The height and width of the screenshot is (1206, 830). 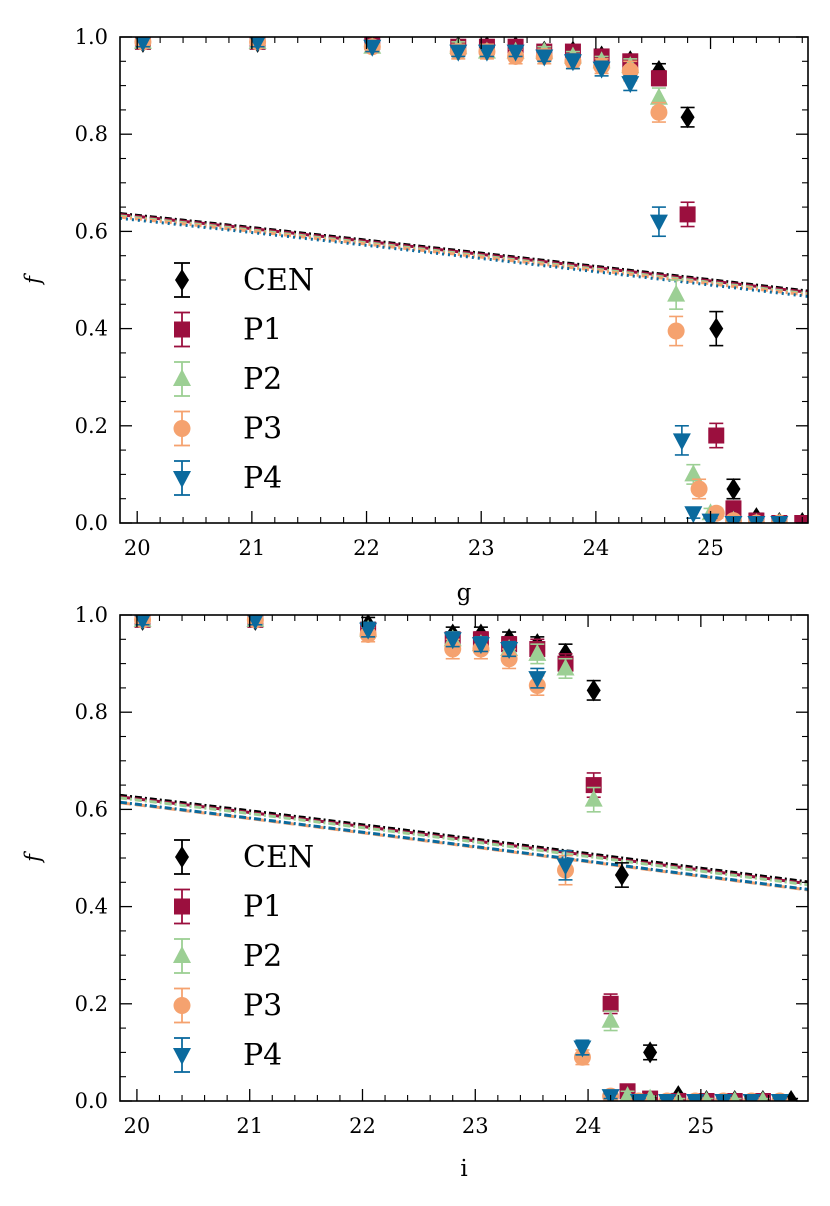 I want to click on x-tick-label: 23, so click(x=481, y=548).